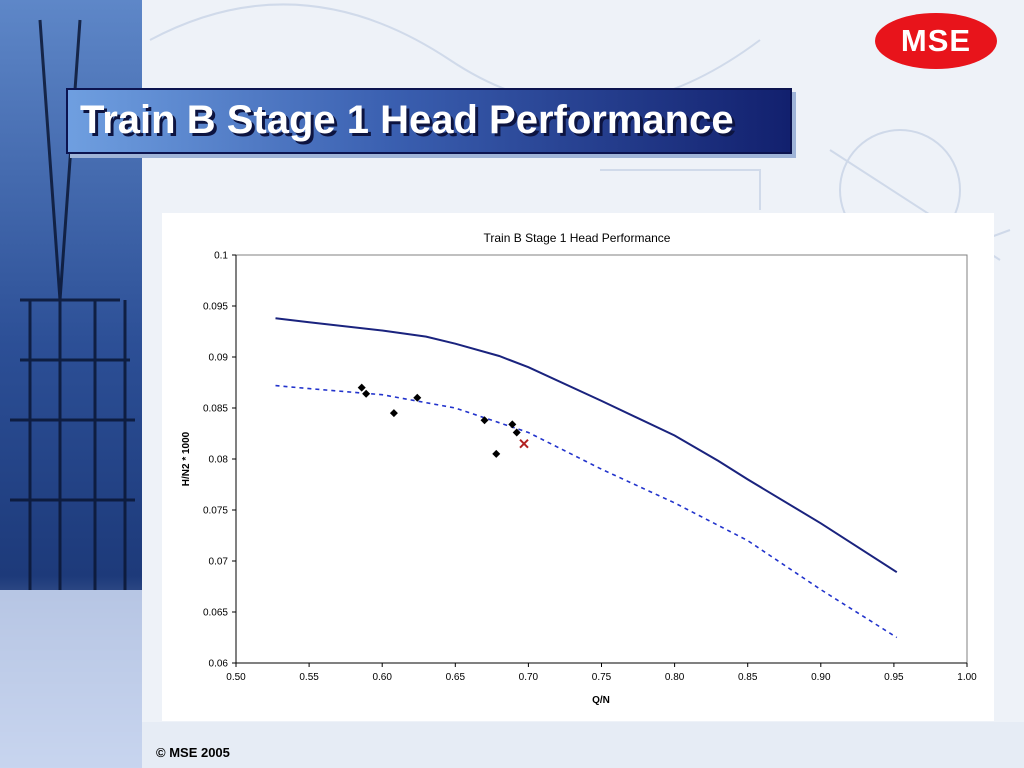 This screenshot has width=1024, height=768. What do you see at coordinates (894, 677) in the screenshot?
I see `x-tick-label: 0.95` at bounding box center [894, 677].